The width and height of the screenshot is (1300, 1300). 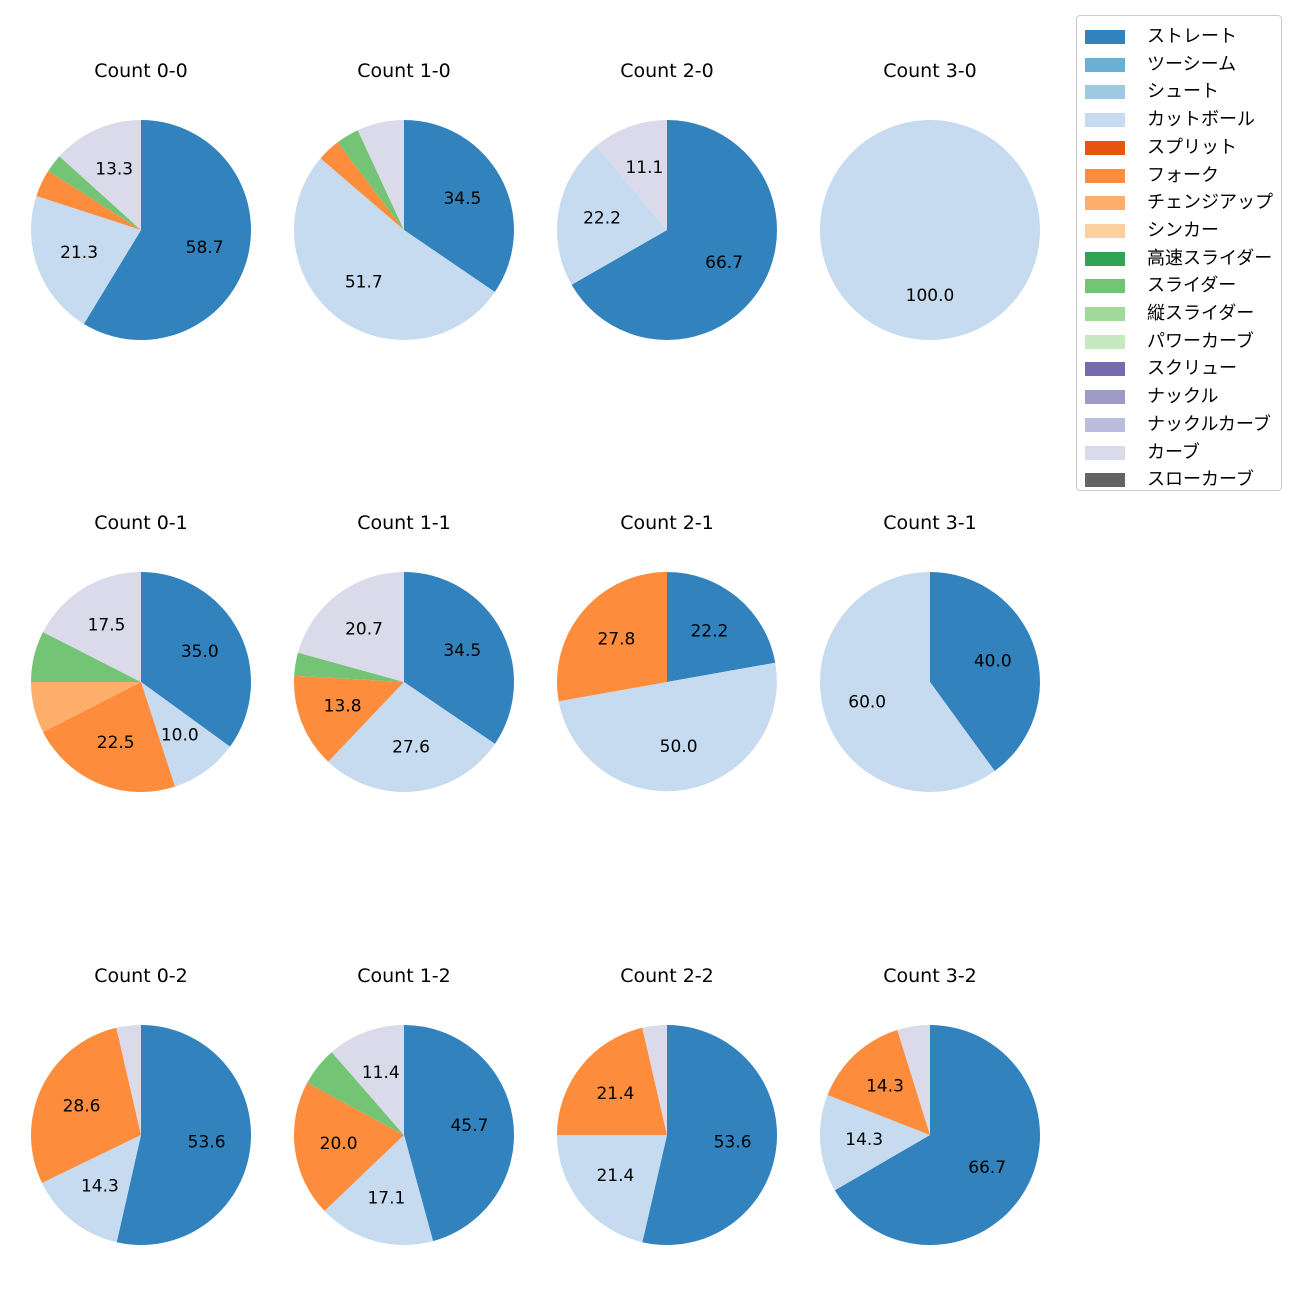 I want to click on slice-label: 53.6, so click(x=207, y=1142).